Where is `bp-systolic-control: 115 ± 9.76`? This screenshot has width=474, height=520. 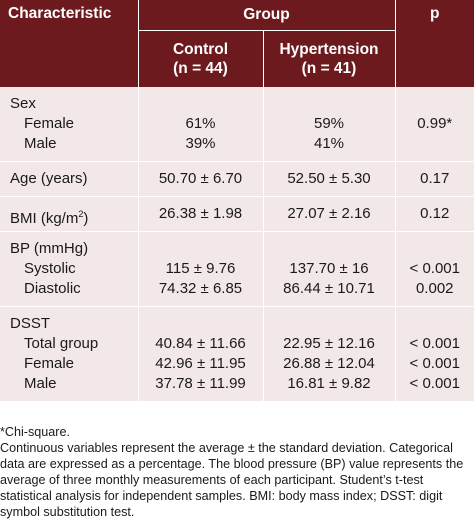 bp-systolic-control: 115 ± 9.76 is located at coordinates (201, 269).